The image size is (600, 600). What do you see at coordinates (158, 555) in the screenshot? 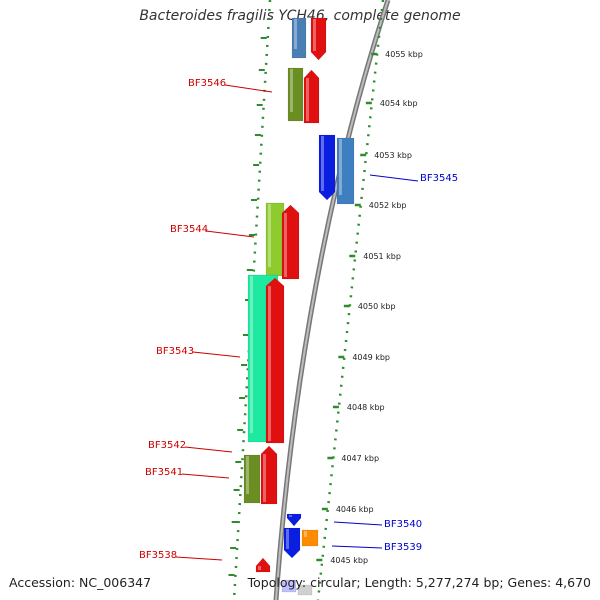
I see `gene-label: BF3538` at bounding box center [158, 555].